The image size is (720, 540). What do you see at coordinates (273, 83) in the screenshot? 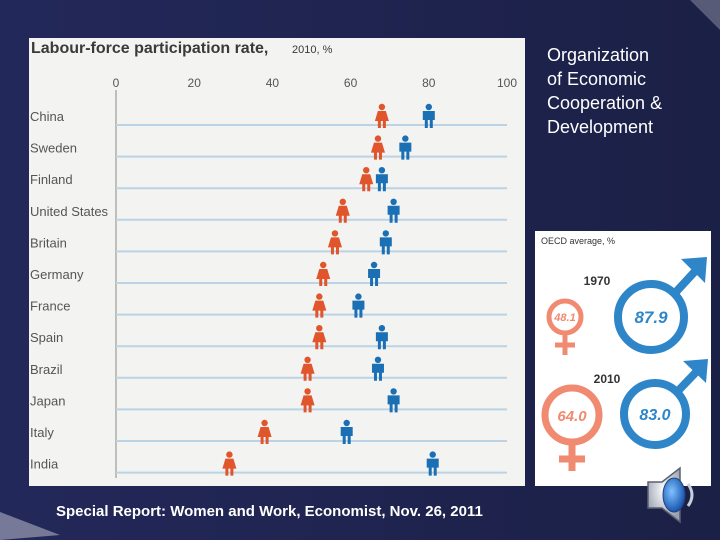
I see `x-tick-label: 40` at bounding box center [273, 83].